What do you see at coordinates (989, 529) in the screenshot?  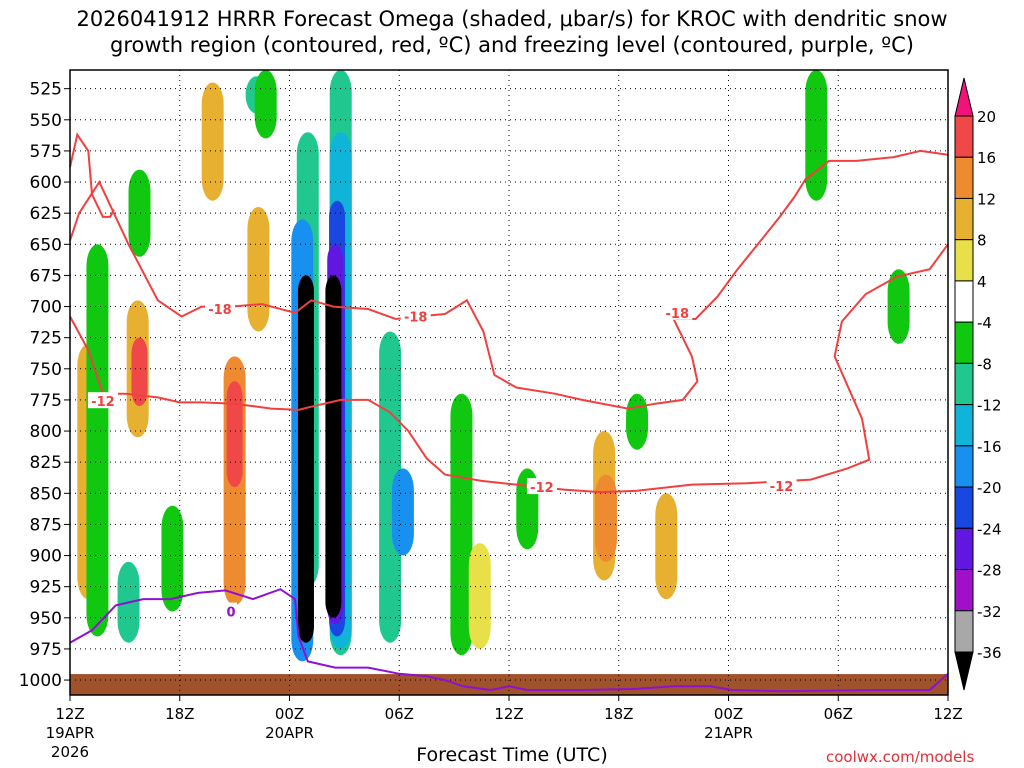 I see `colorbar-label: -24` at bounding box center [989, 529].